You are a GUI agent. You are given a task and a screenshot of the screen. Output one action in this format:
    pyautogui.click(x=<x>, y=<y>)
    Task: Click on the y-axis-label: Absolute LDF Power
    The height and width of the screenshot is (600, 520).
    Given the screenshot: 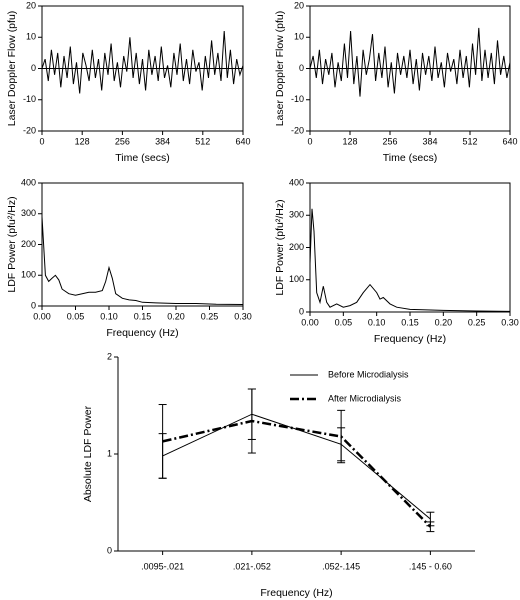 What is the action you would take?
    pyautogui.click(x=88, y=453)
    